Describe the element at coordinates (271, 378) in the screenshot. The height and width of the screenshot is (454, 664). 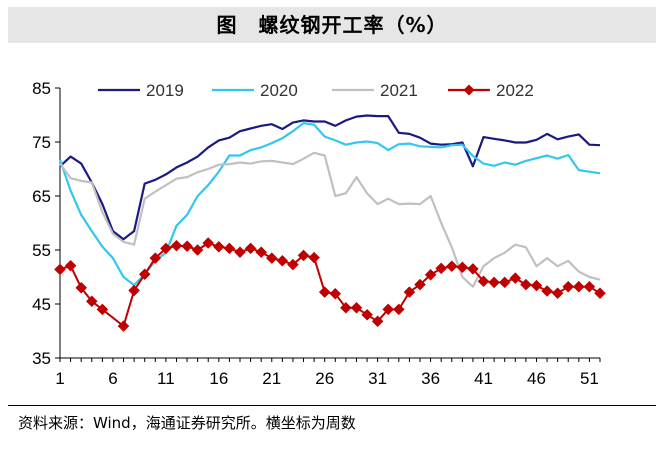
I see `x-tick-label: 21` at that location.